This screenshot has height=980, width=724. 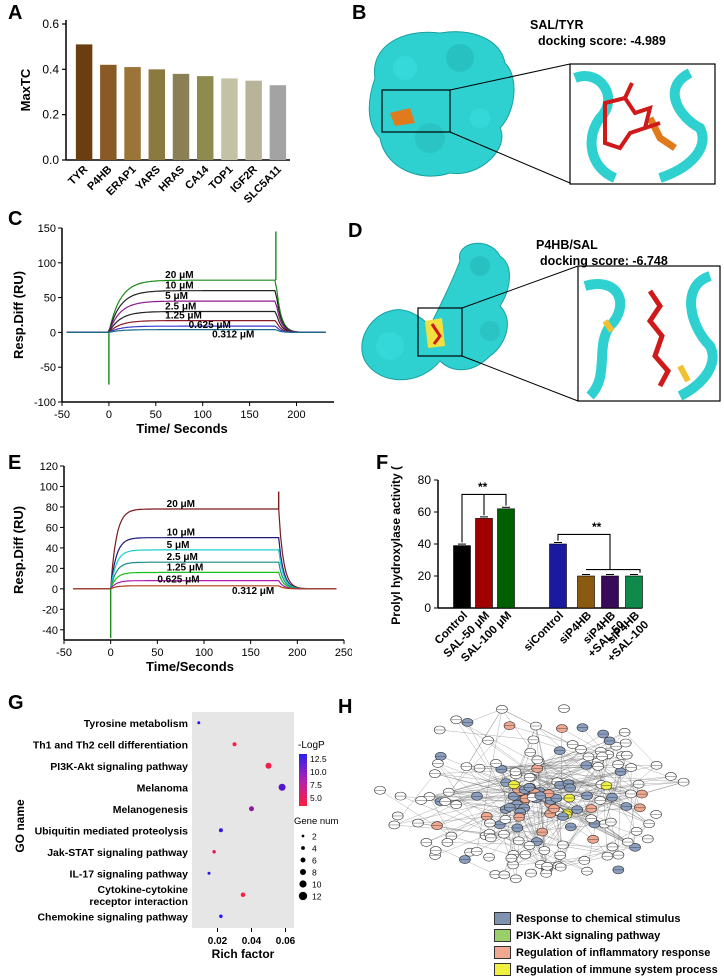 I want to click on y-tick-label: 150, so click(x=47, y=229).